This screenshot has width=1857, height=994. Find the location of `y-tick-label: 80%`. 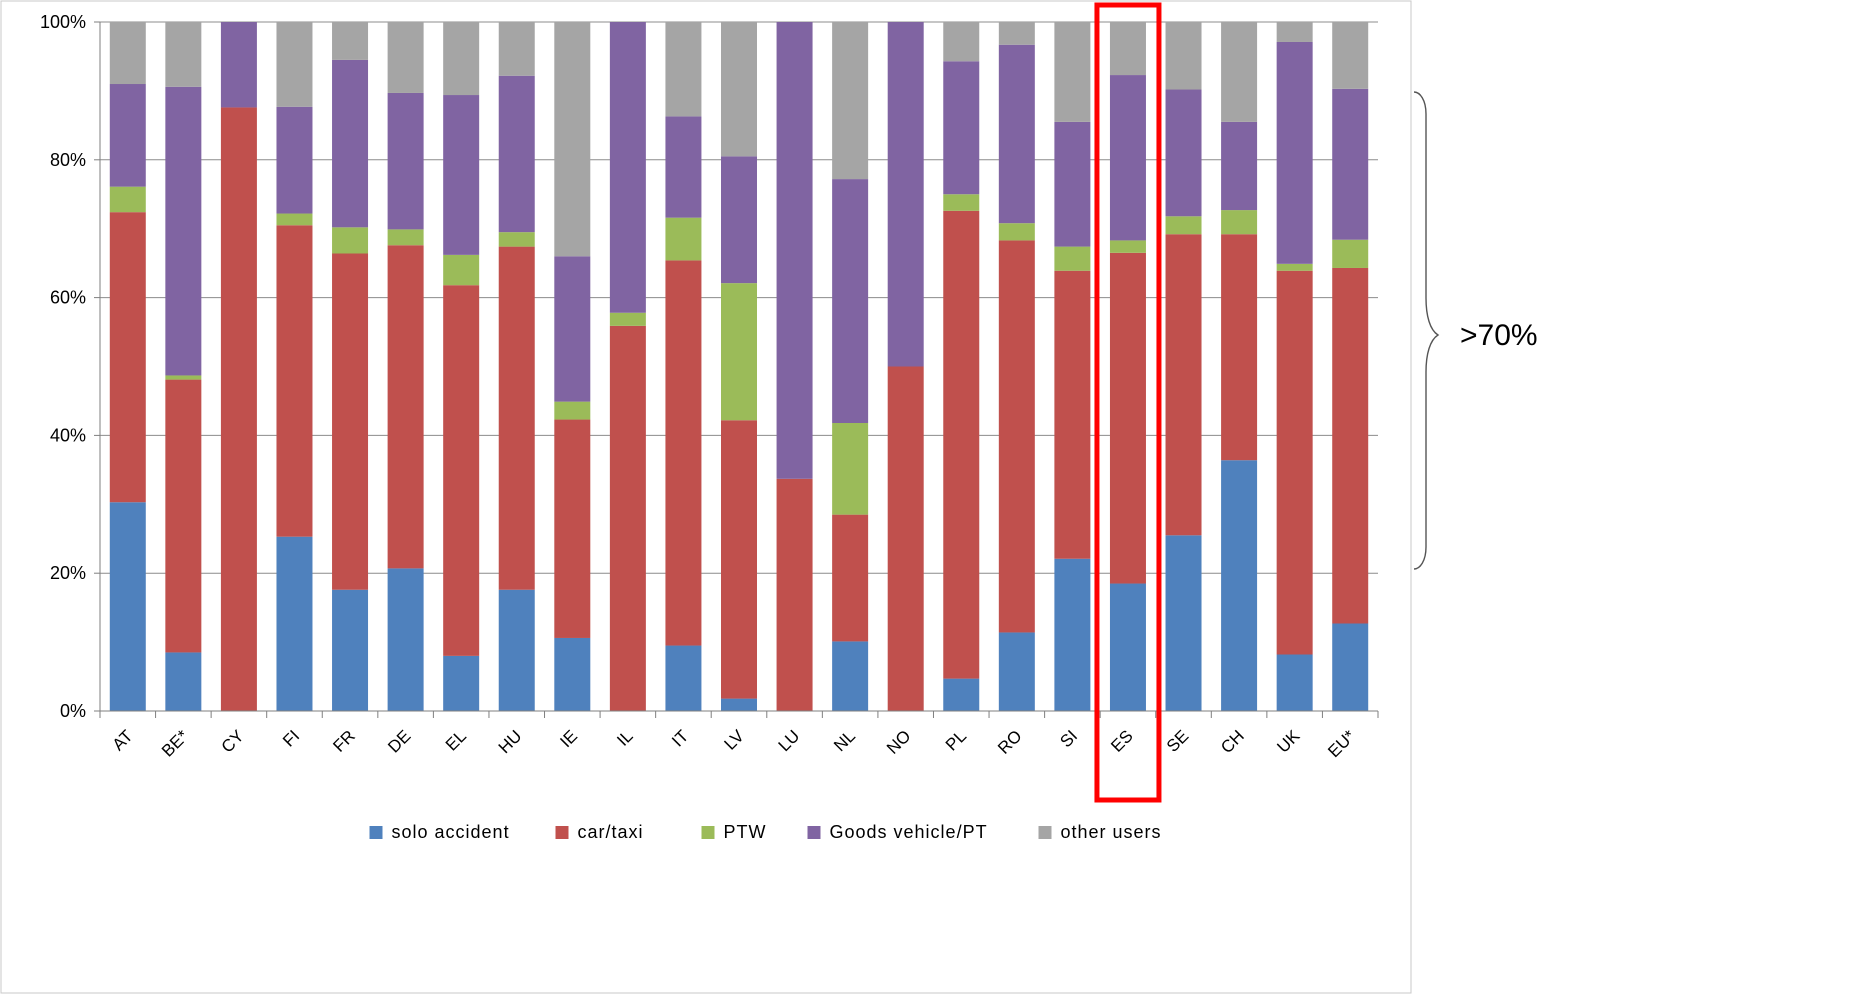

y-tick-label: 80% is located at coordinates (68, 160).